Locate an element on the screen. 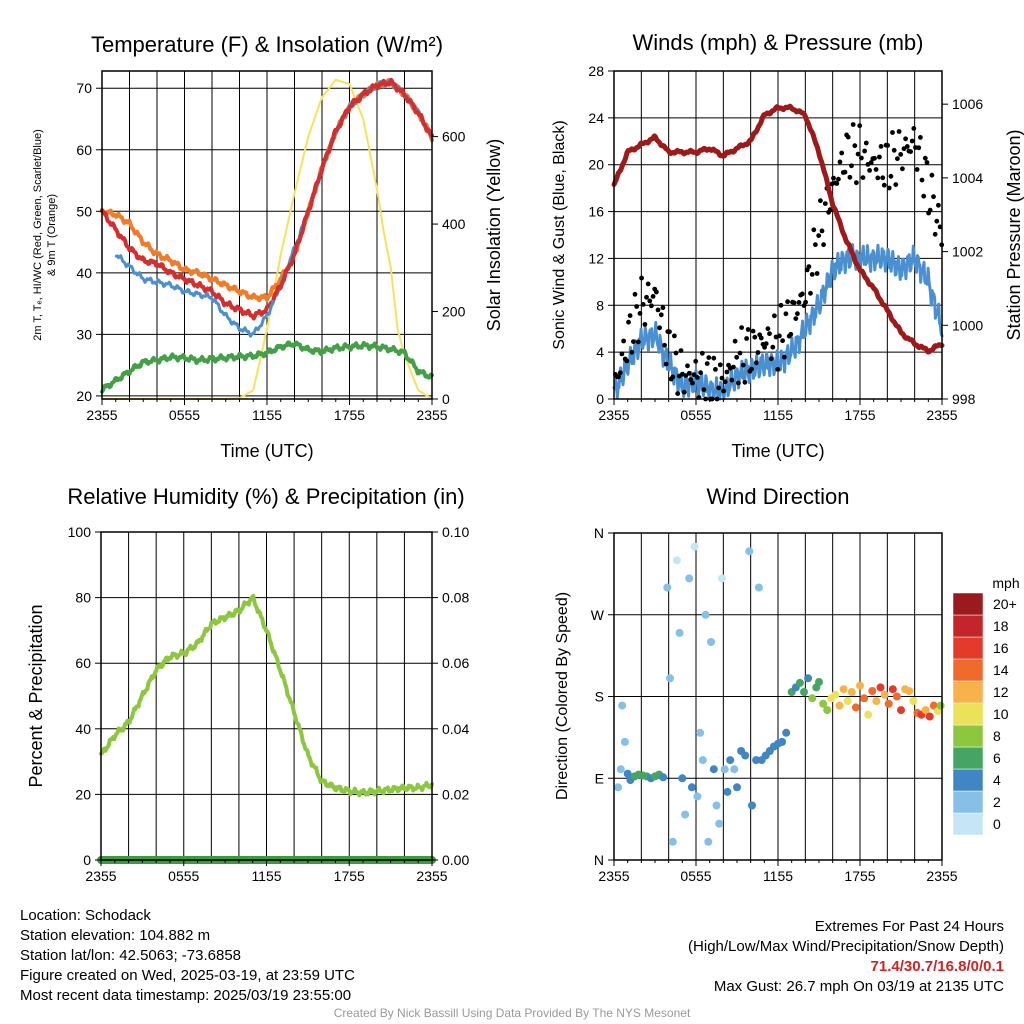  y-tick-label: 1002 is located at coordinates (967, 252).